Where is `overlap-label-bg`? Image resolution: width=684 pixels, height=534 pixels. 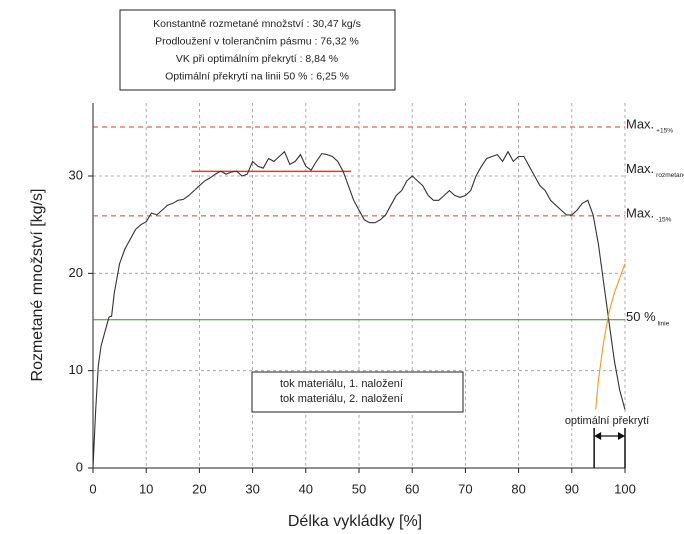 overlap-label-bg is located at coordinates (607, 421).